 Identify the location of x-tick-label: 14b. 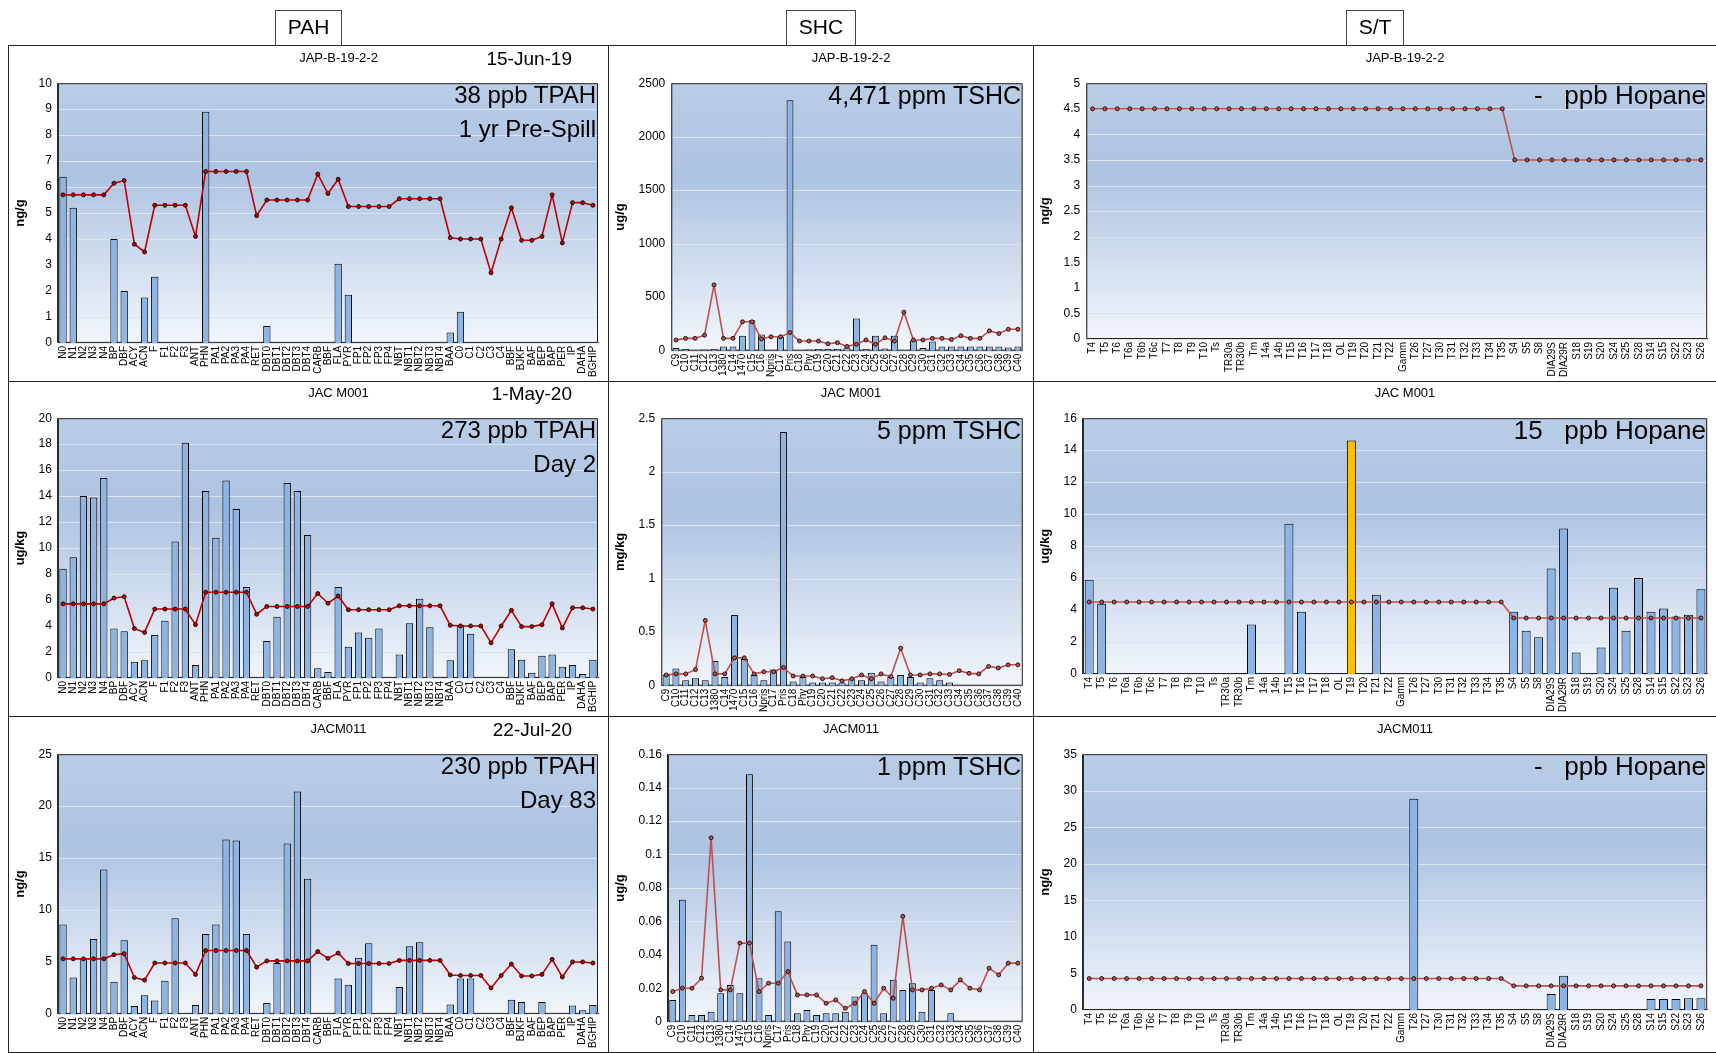
(1276, 685).